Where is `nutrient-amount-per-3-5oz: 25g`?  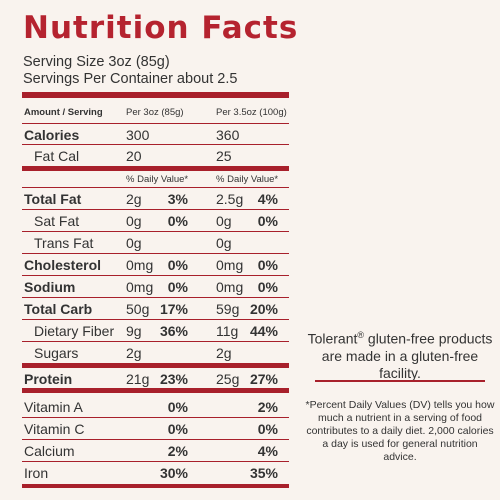
nutrient-amount-per-3-5oz: 25g is located at coordinates (228, 379).